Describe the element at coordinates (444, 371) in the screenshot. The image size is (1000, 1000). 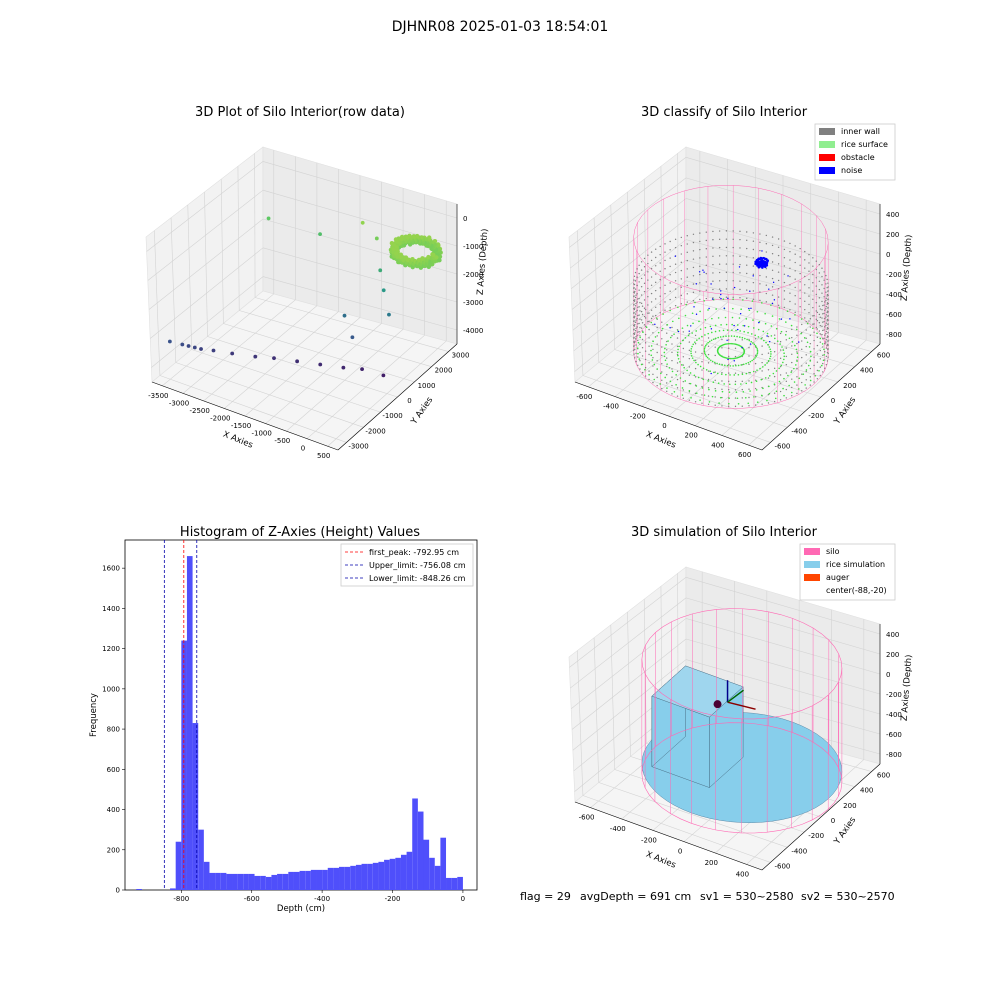
I see `y-tick-label: 2000` at that location.